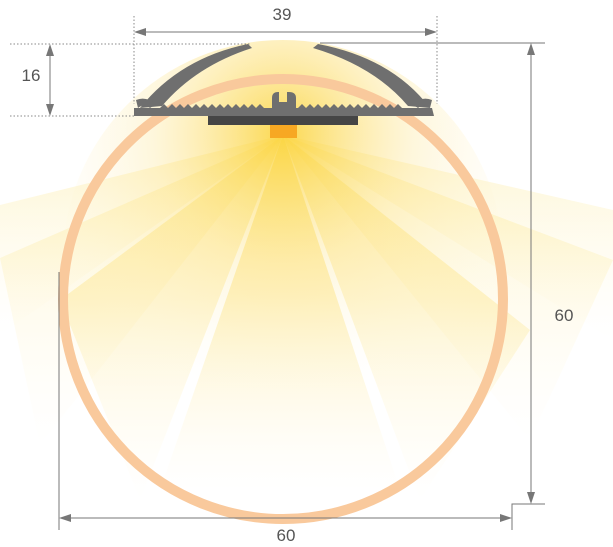  What do you see at coordinates (130, 80) in the screenshot?
I see `dimension-cap-height: 16` at bounding box center [130, 80].